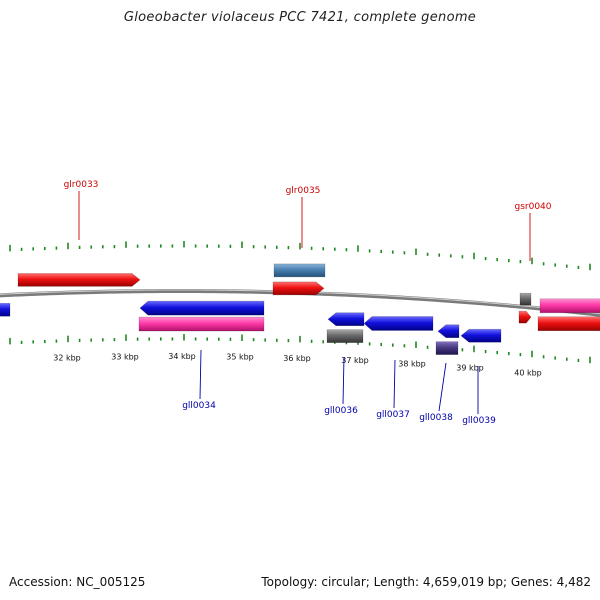  I want to click on ruler-tick-label: 40 kbp, so click(528, 372).